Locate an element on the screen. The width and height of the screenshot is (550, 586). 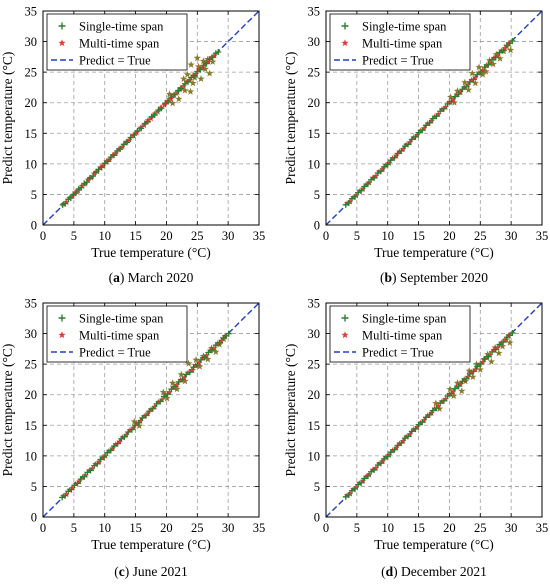
panel-caption-letter: c is located at coordinates (122, 571).